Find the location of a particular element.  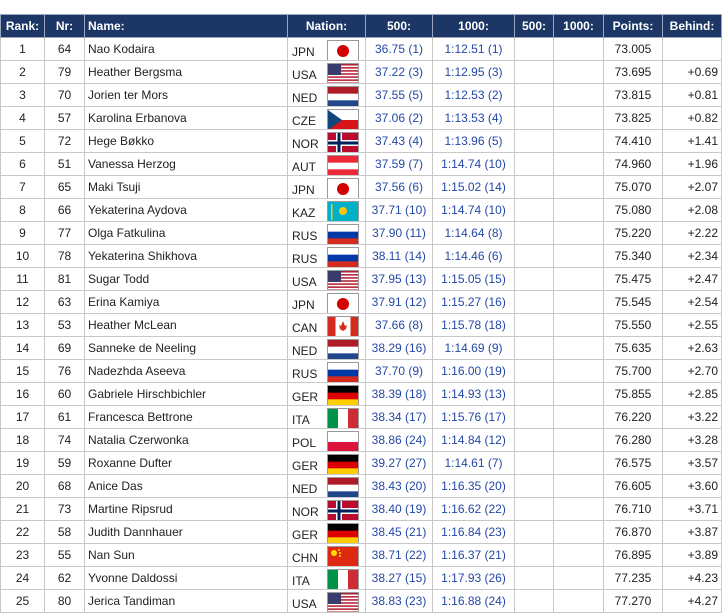

skater-name: Jorien ter Mors is located at coordinates (186, 95).